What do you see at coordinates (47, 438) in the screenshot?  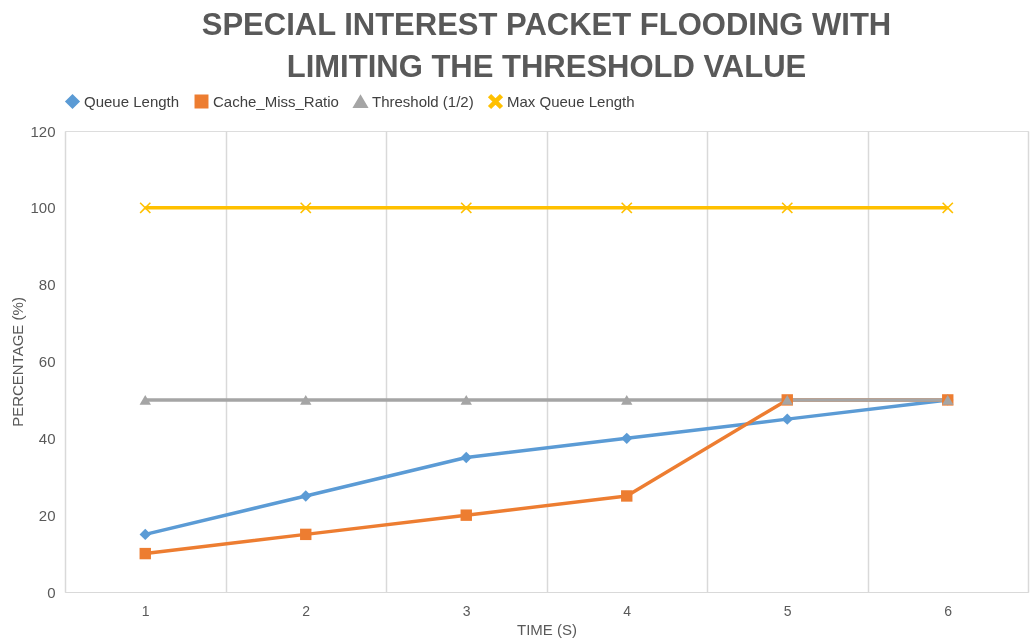 I see `y-tick-label: 40` at bounding box center [47, 438].